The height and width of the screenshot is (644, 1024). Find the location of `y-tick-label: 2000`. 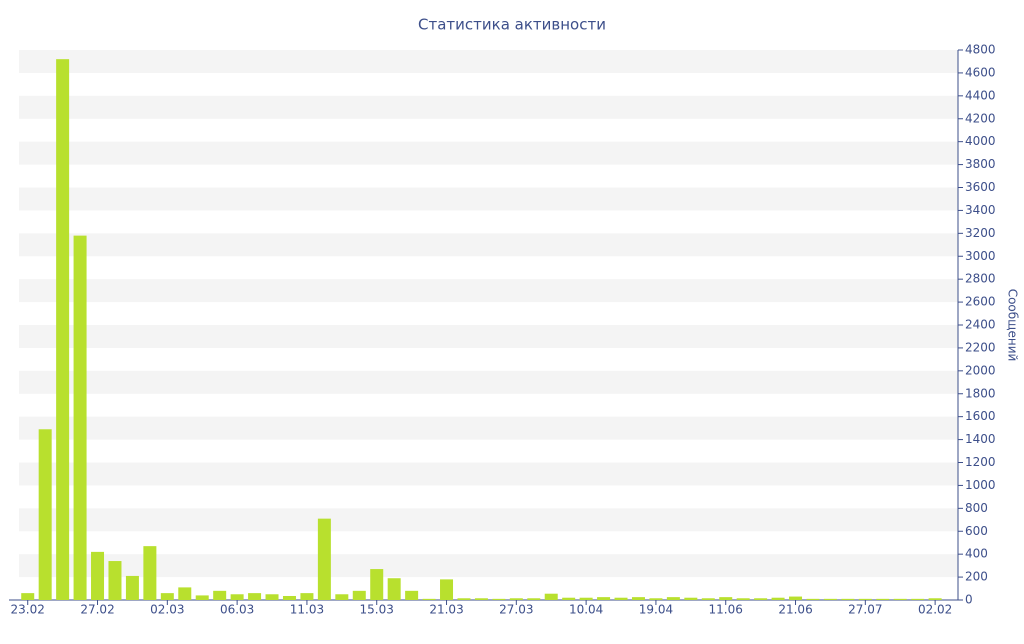

y-tick-label: 2000 is located at coordinates (980, 370).